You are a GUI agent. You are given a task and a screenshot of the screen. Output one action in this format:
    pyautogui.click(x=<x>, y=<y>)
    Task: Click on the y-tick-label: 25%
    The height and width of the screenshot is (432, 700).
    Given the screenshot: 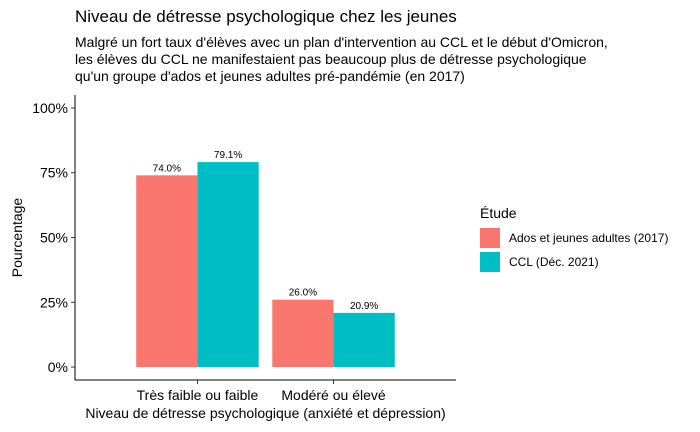 What is the action you would take?
    pyautogui.click(x=54, y=302)
    